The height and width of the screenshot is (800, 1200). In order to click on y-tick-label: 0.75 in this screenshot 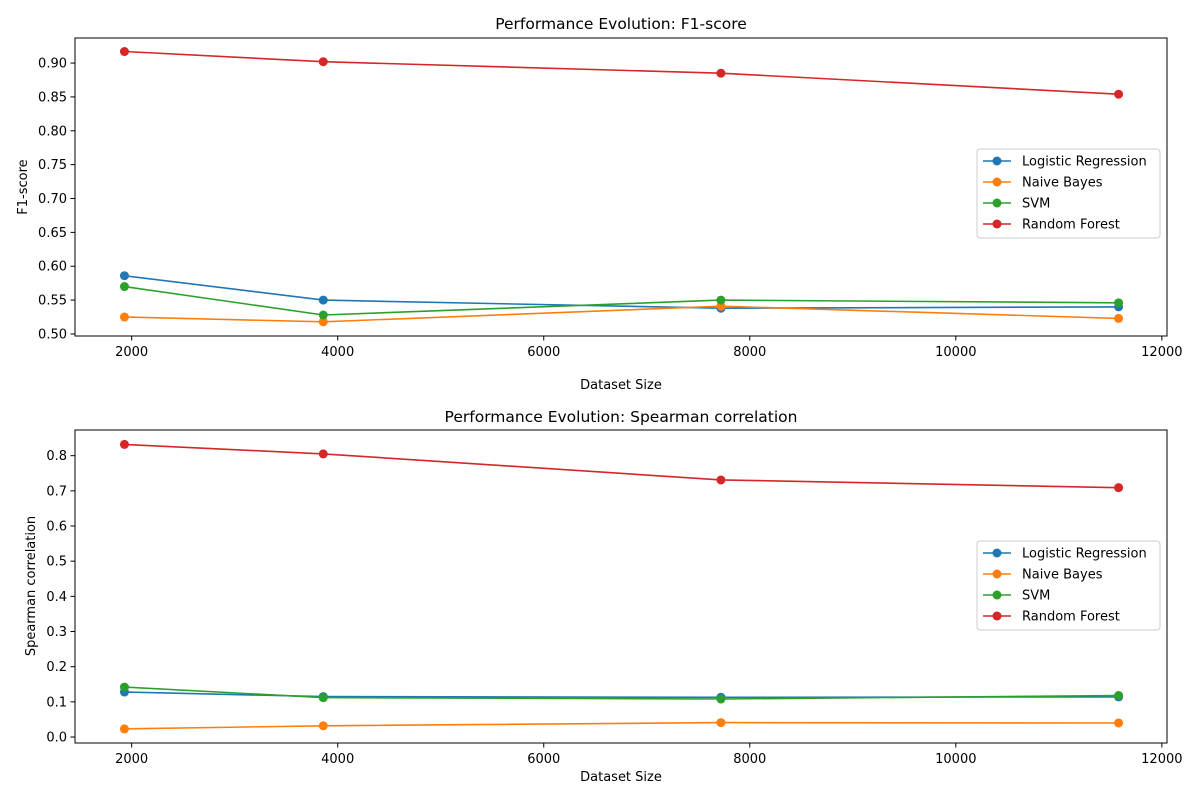, I will do `click(52, 165)`.